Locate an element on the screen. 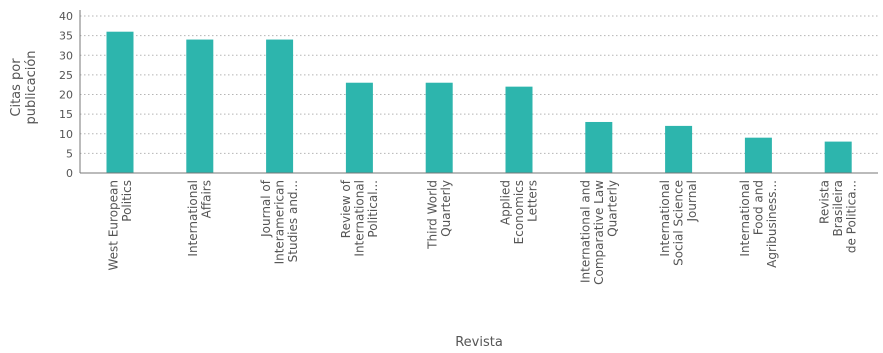  y-tick-label: 25 is located at coordinates (66, 75).